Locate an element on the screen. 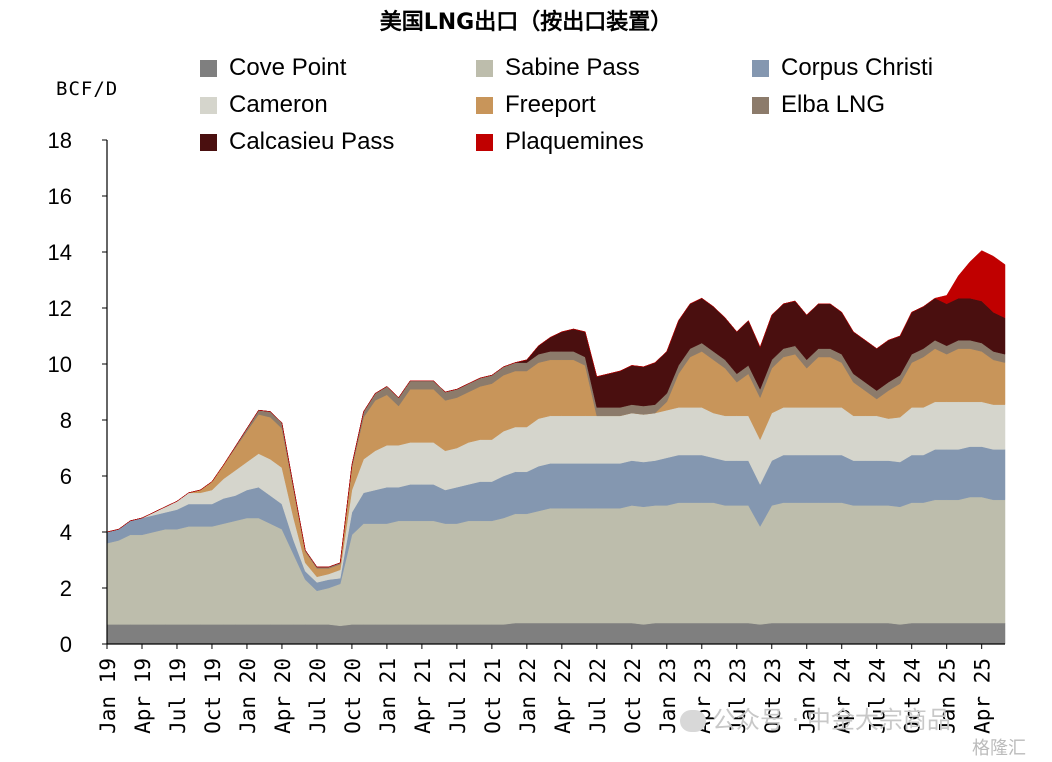 This screenshot has height=762, width=1052. watermark-text: 公众号 · 中金大宗商品 is located at coordinates (831, 720).